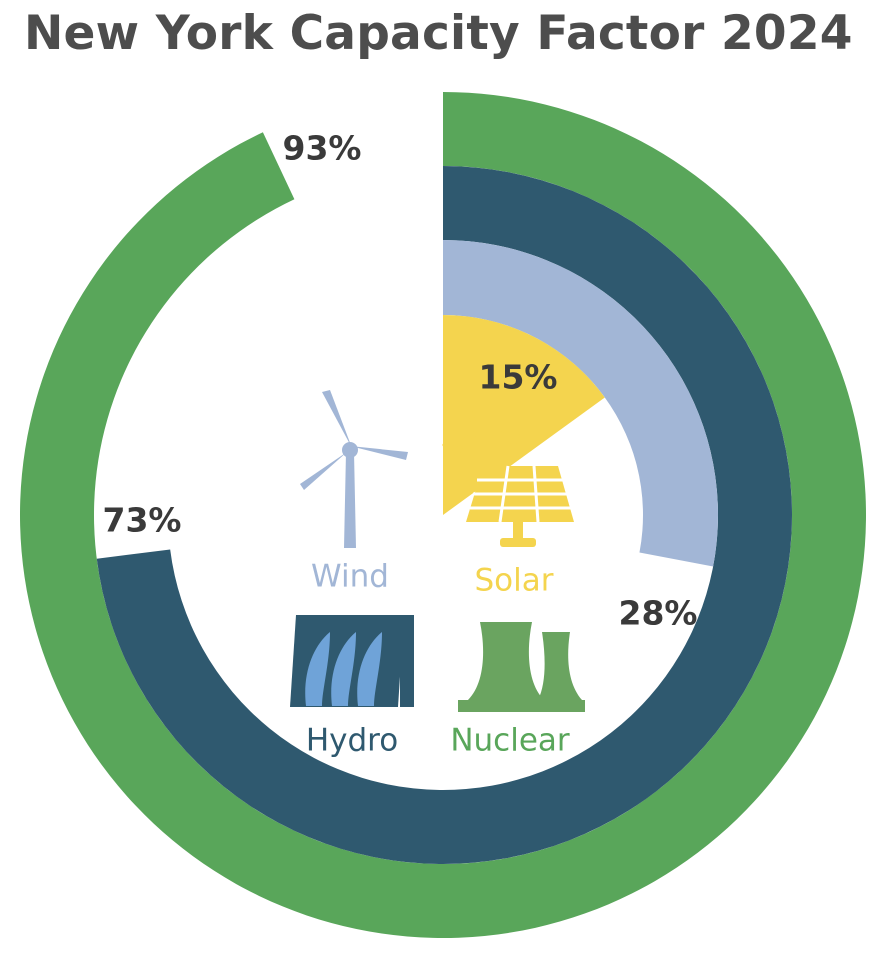 Image resolution: width=890 pixels, height=958 pixels. What do you see at coordinates (658, 613) in the screenshot?
I see `wind-value-label: 28%` at bounding box center [658, 613].